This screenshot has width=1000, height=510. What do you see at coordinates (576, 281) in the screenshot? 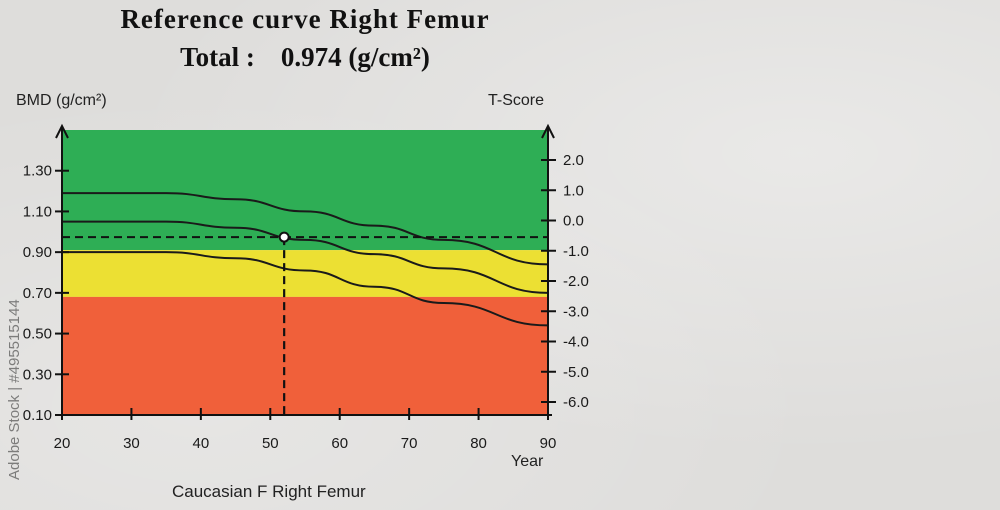
I see `t-tick-label: -2.0` at bounding box center [576, 281].